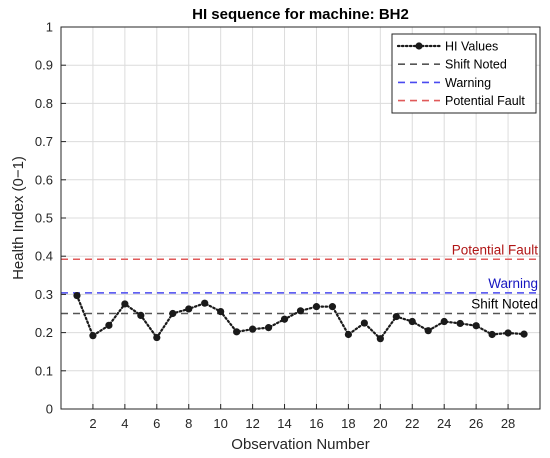 This screenshot has height=458, width=550. I want to click on legend-label: Warning, so click(468, 83).